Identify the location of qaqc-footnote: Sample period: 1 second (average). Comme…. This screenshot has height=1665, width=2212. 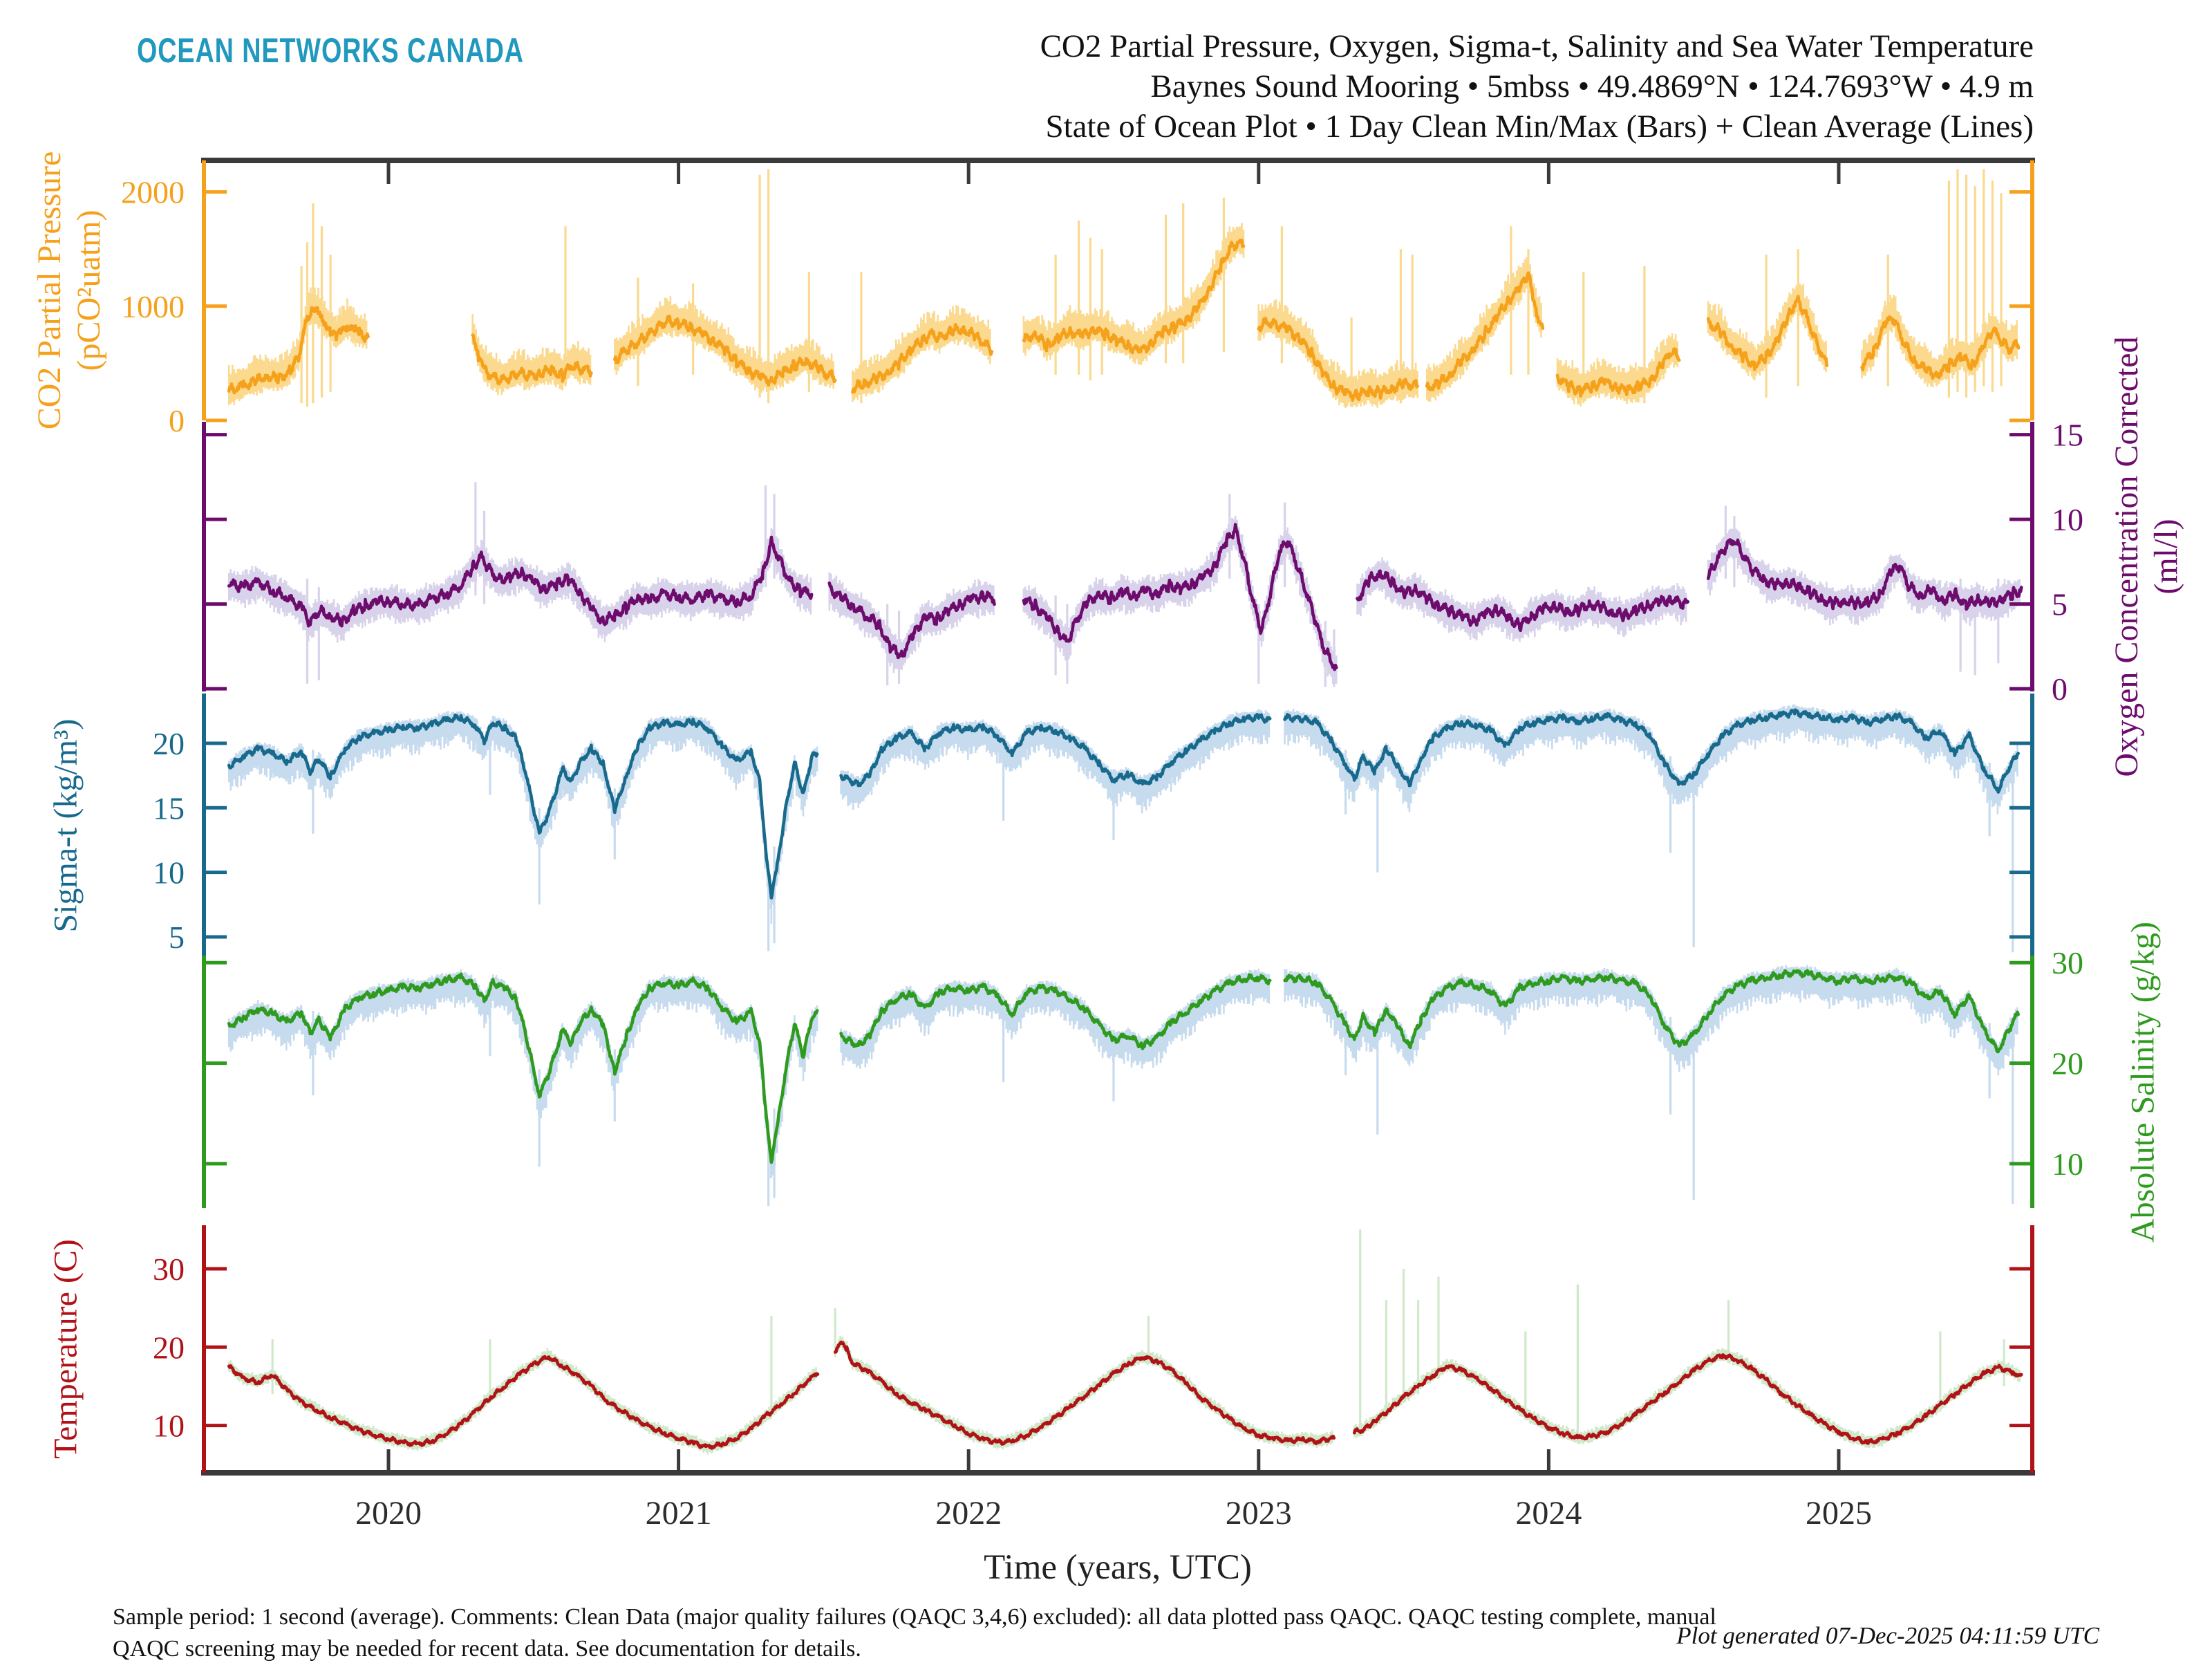
(915, 1633).